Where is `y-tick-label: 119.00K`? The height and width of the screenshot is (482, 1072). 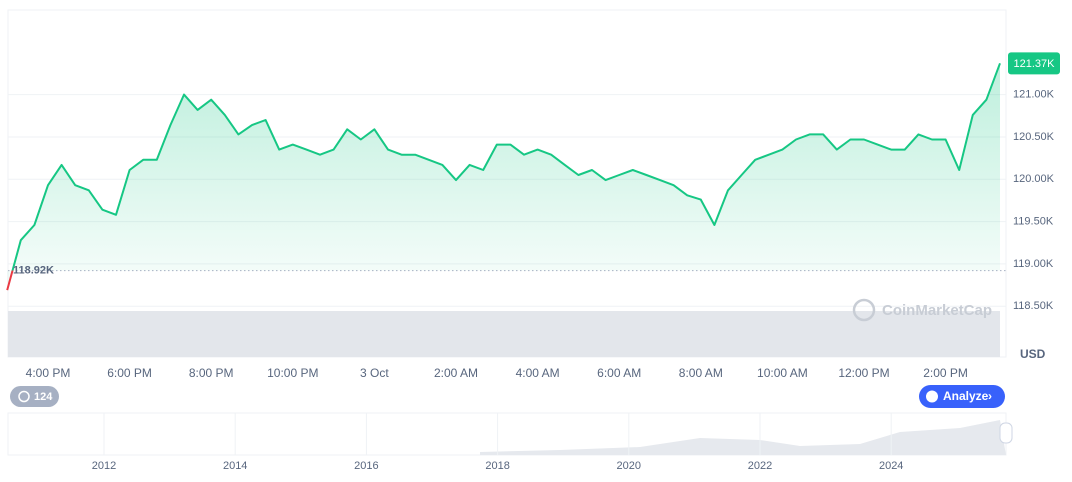 y-tick-label: 119.00K is located at coordinates (1033, 264).